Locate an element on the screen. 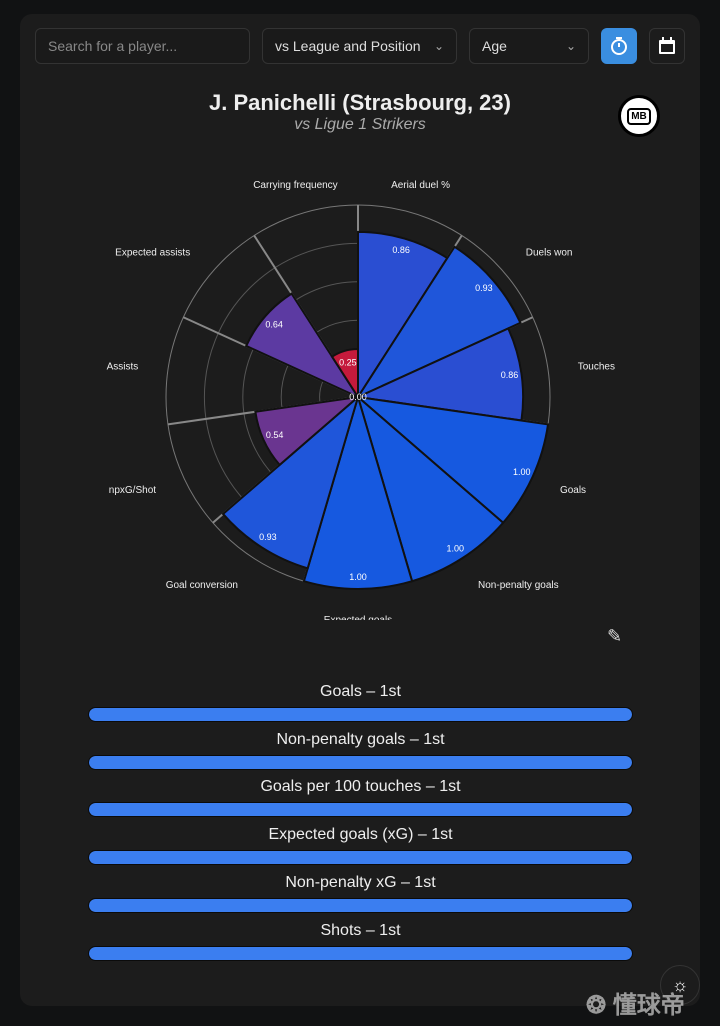  ranking-label: Expected goals (xG) – 1st is located at coordinates (360, 835).